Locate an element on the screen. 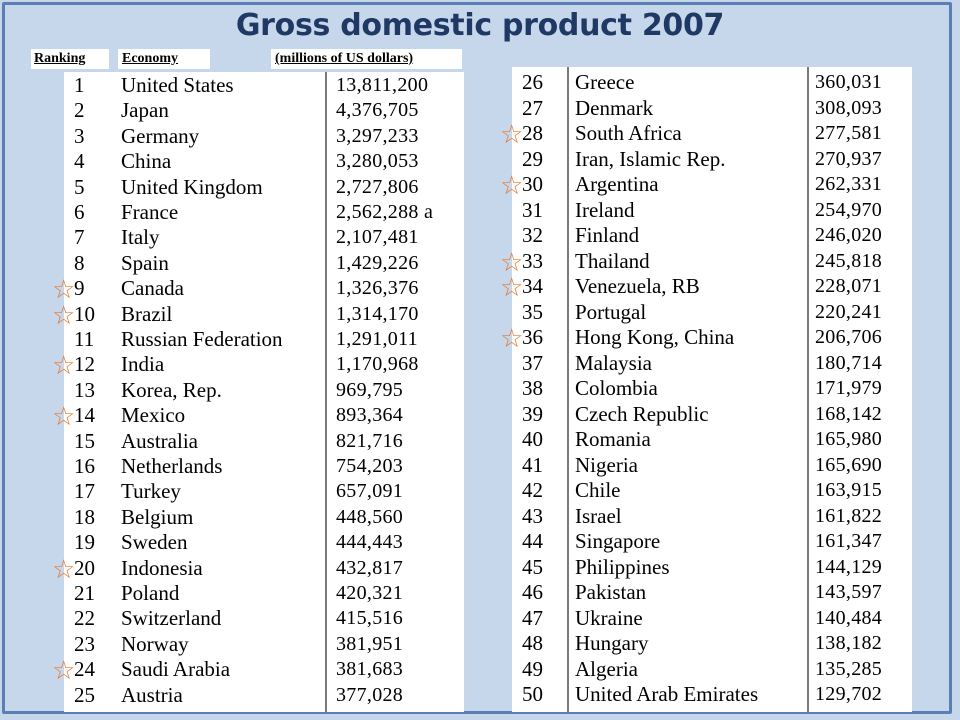  gdp-cell: 2,727,806 is located at coordinates (377, 186).